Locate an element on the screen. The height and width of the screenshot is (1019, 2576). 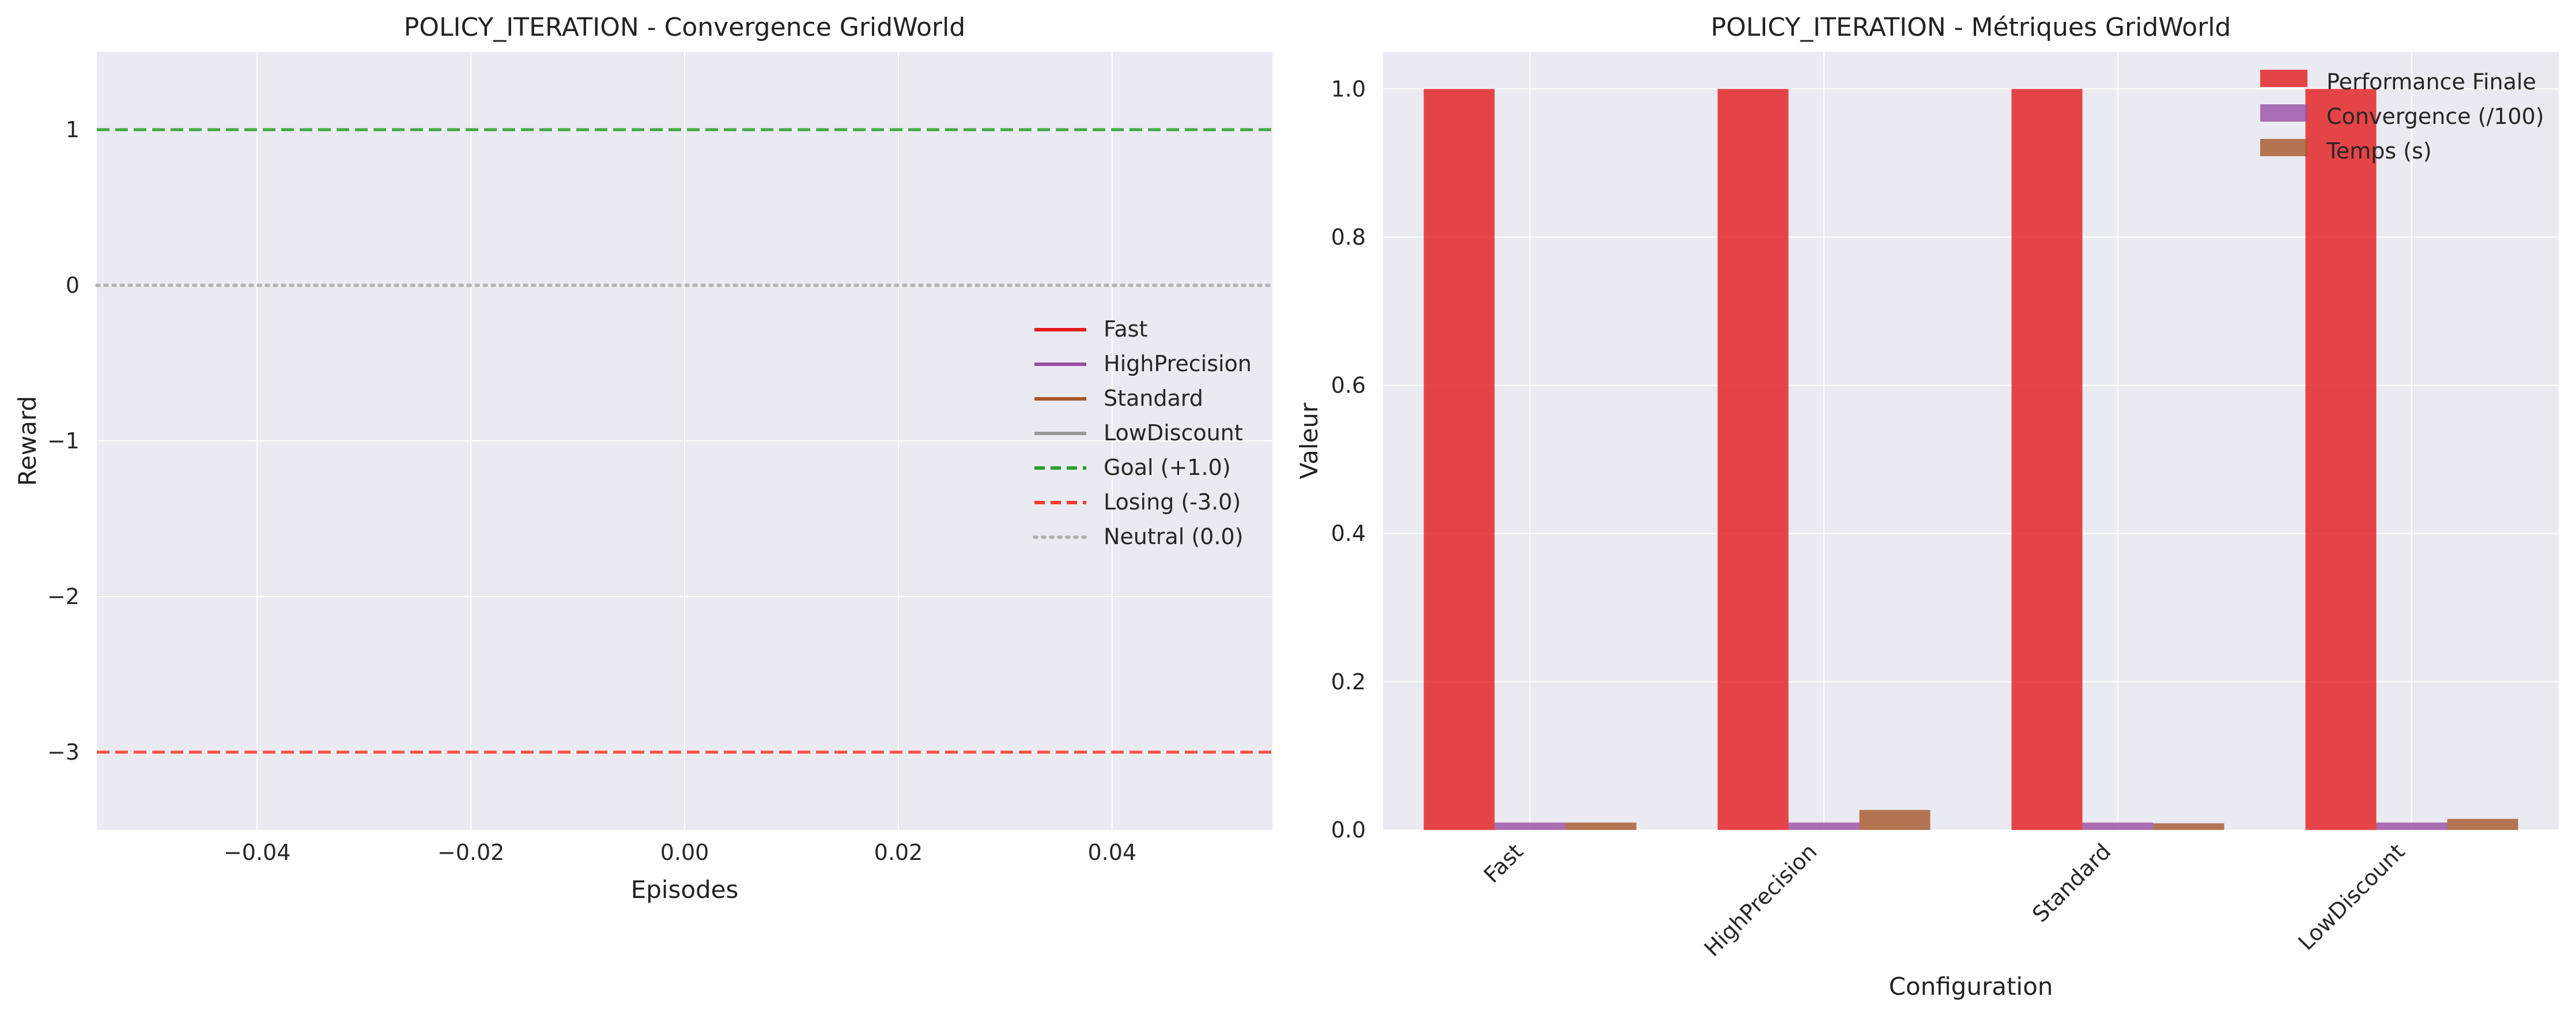
y-tick-label: −2 is located at coordinates (63, 596).